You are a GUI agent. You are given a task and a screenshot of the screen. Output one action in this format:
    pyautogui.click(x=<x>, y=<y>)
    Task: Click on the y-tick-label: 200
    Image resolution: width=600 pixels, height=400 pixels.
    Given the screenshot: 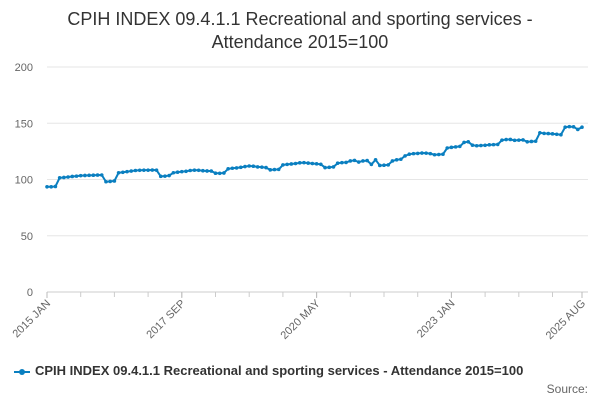 What is the action you would take?
    pyautogui.click(x=24, y=68)
    